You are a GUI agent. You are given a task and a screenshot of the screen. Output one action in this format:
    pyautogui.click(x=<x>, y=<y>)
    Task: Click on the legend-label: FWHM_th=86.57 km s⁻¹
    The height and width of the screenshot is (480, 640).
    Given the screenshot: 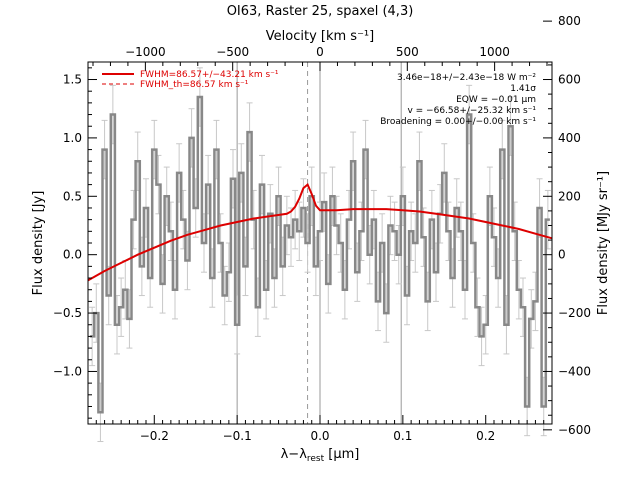 What is the action you would take?
    pyautogui.click(x=194, y=85)
    